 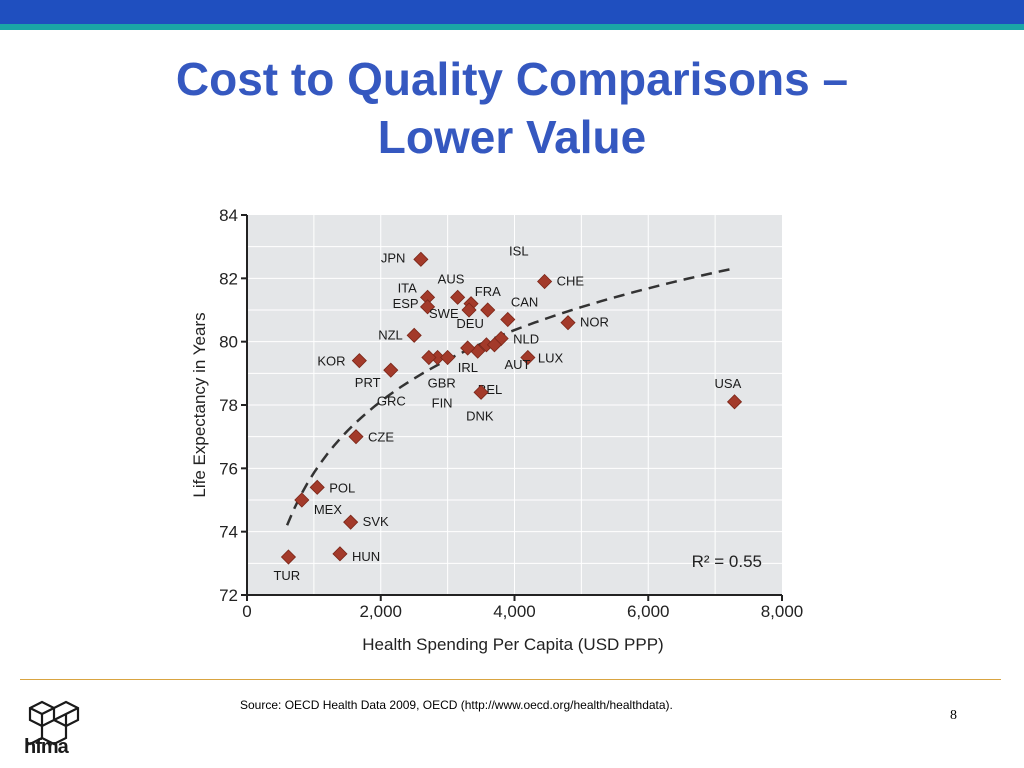 I want to click on point-label-can: CAN, so click(x=524, y=302).